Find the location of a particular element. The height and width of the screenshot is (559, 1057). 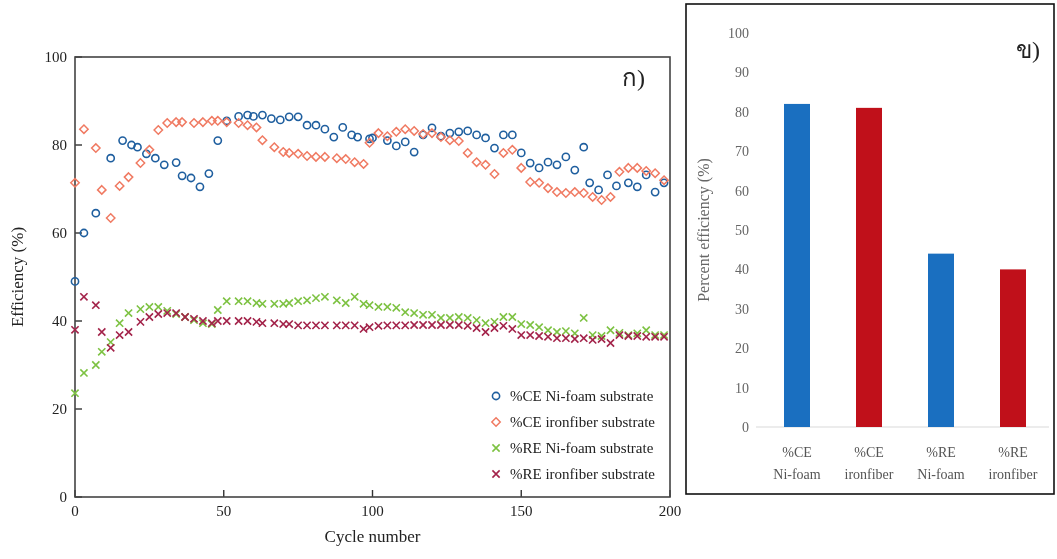

y-tick-label: 90 is located at coordinates (742, 73).